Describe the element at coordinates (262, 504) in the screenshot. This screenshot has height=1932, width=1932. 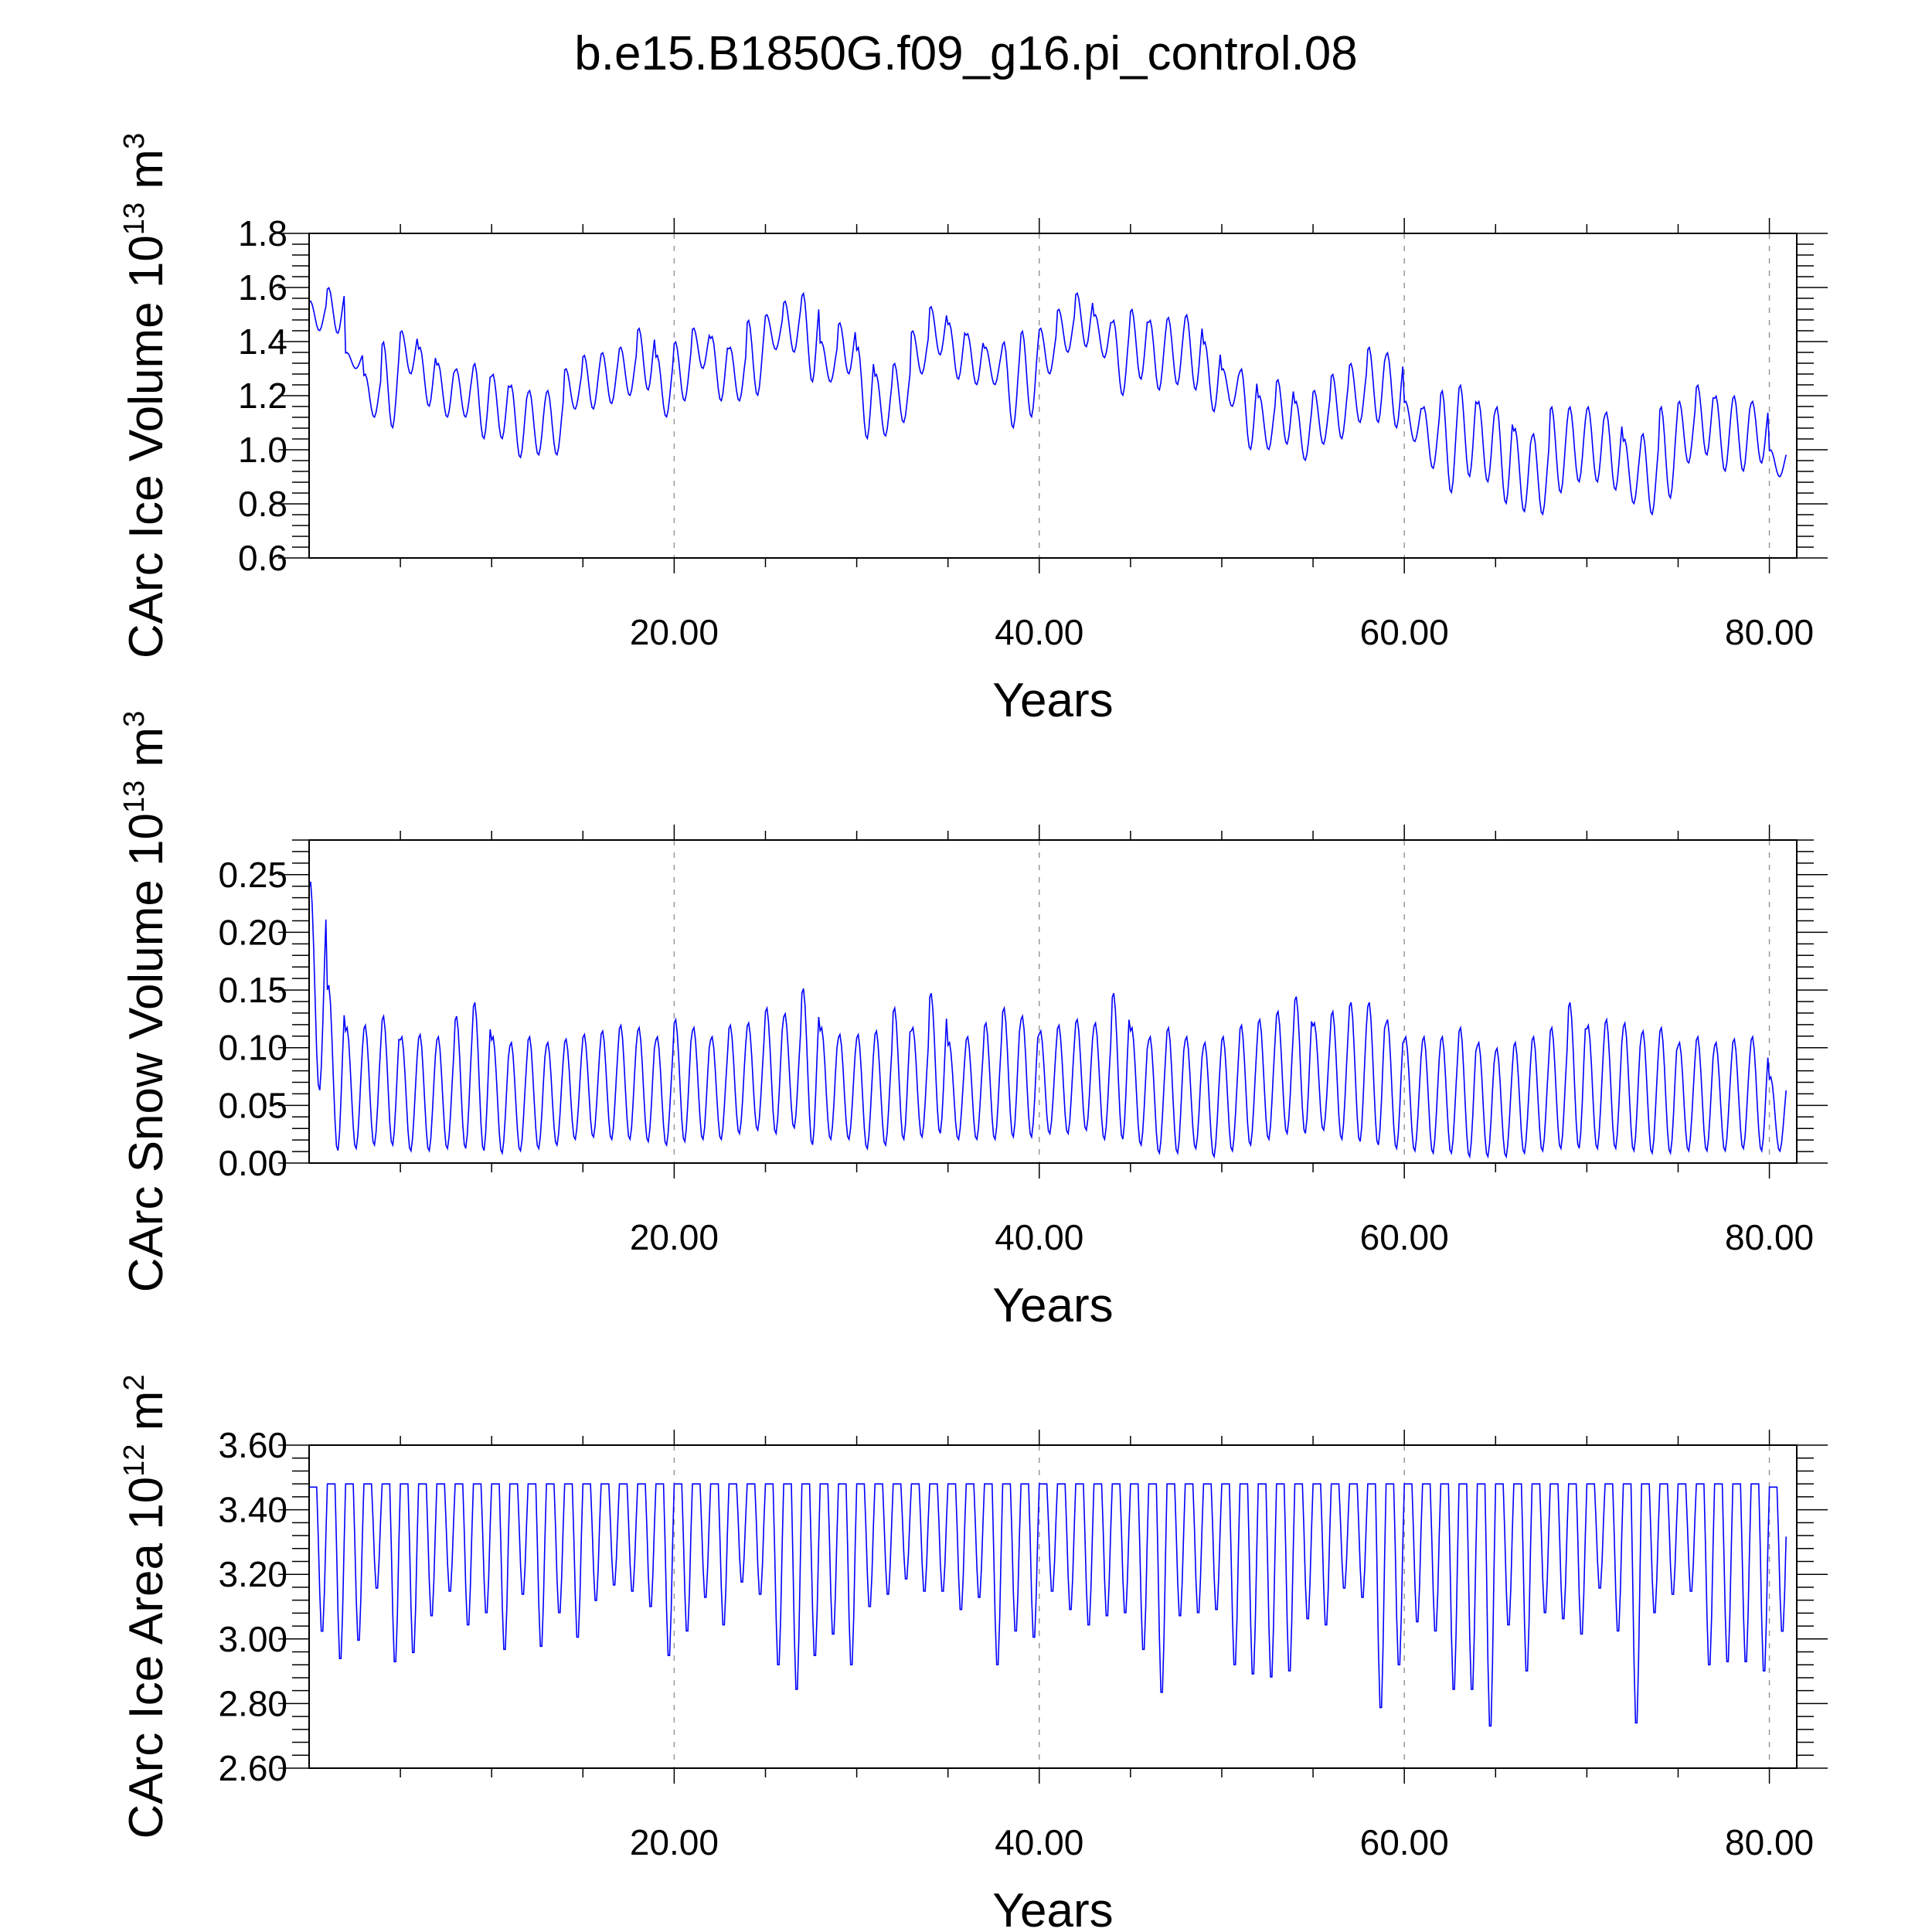
I see `y-tick-label: 0.8` at that location.